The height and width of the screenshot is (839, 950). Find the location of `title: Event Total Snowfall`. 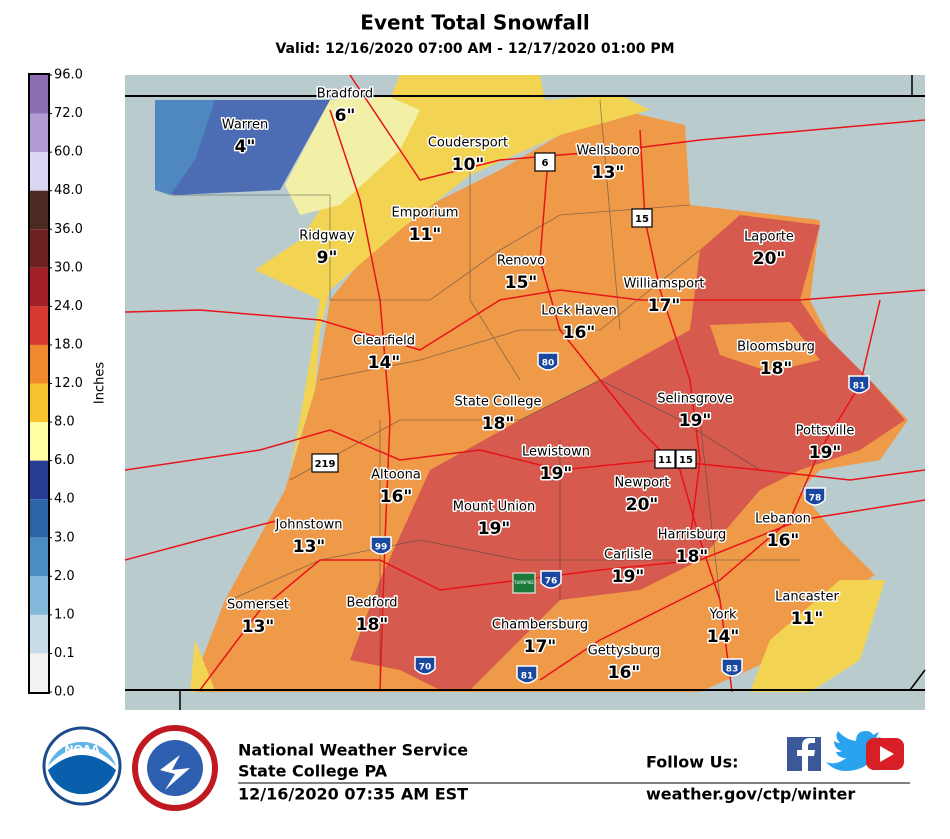

title: Event Total Snowfall is located at coordinates (474, 23).